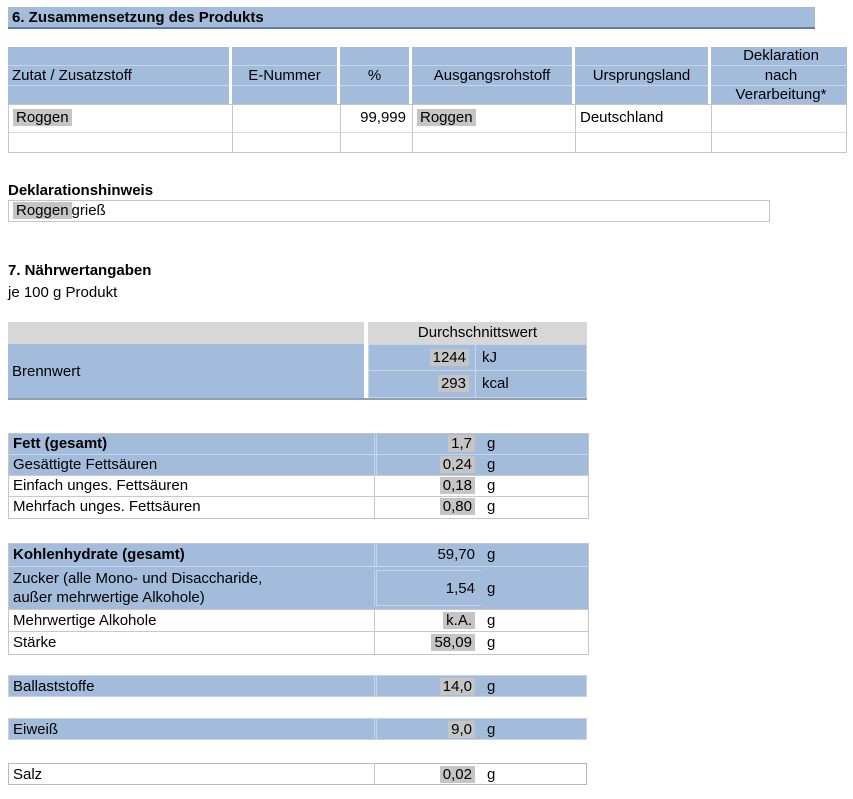  I want to click on header-label-deklaration-line1: Deklaration, so click(781, 55).